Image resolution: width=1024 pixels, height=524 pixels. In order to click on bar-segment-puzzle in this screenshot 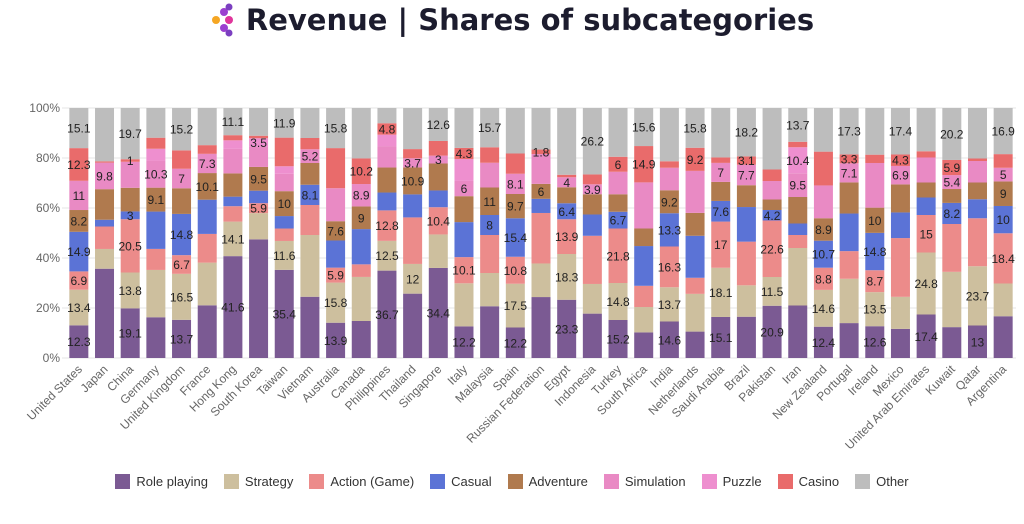, I will do `click(798, 160)`.